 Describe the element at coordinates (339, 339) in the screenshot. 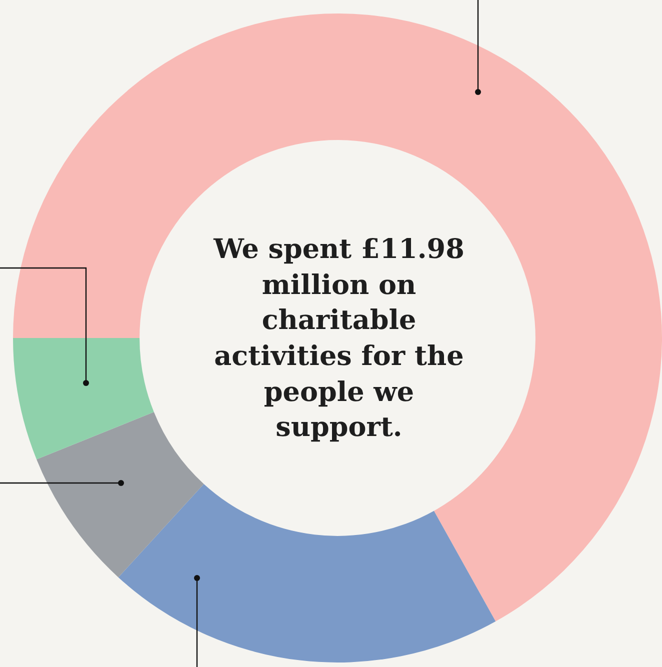

I see `text: We spent £11.98 million on charitable activities for the people we support.` at that location.